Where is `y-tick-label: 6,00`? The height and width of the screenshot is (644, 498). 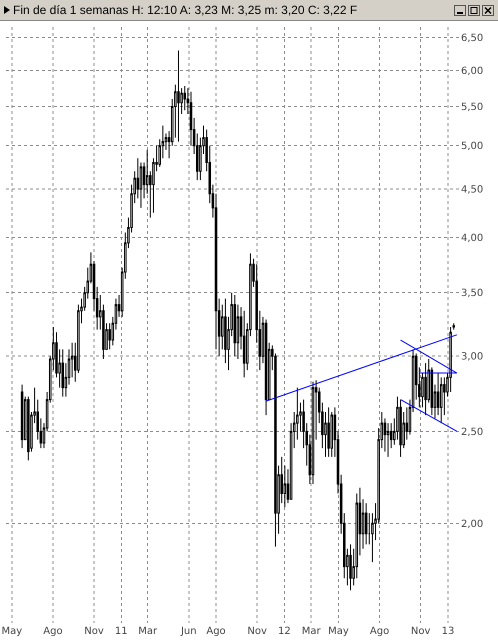
y-tick-label: 6,00 is located at coordinates (472, 72).